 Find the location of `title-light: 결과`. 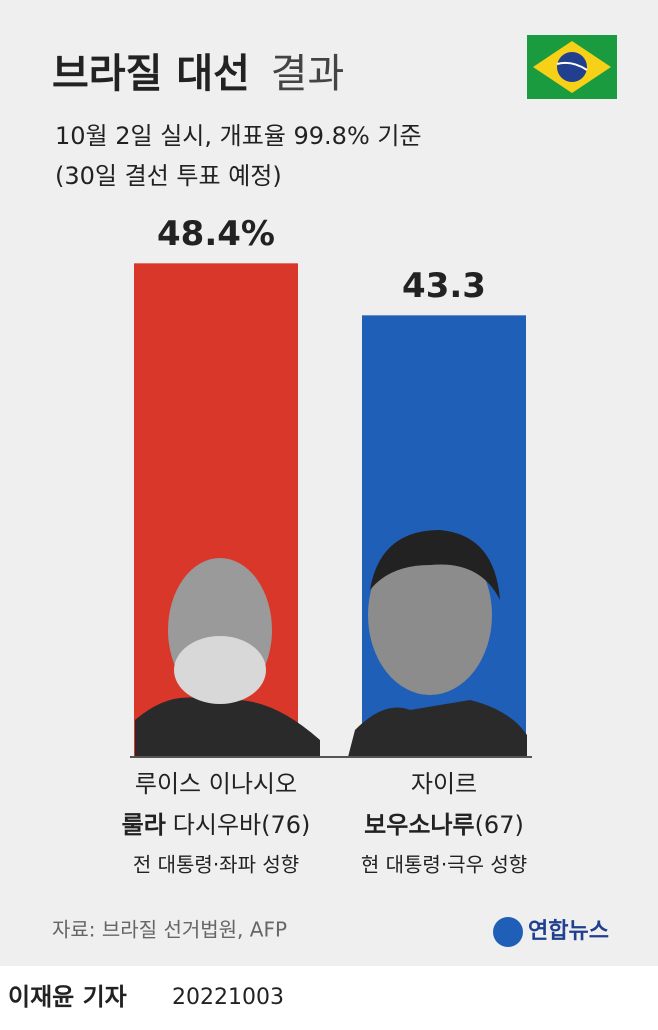

title-light: 결과 is located at coordinates (308, 74).